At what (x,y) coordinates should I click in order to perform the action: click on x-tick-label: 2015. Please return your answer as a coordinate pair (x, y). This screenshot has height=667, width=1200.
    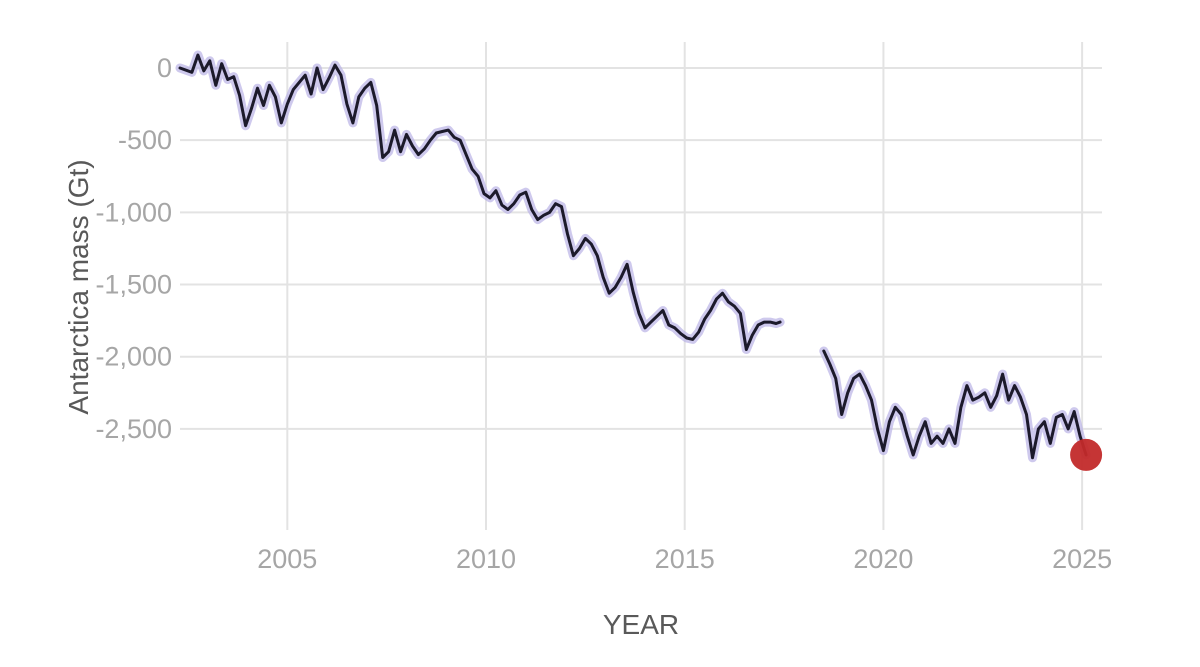
    Looking at the image, I should click on (685, 559).